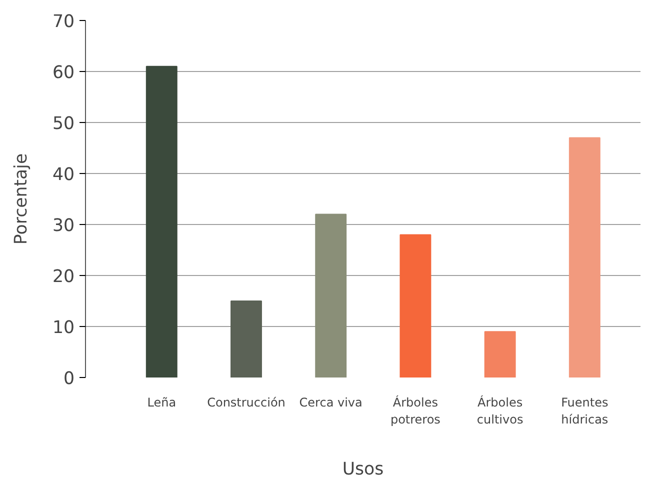  I want to click on y-tick-label: 30, so click(63, 226).